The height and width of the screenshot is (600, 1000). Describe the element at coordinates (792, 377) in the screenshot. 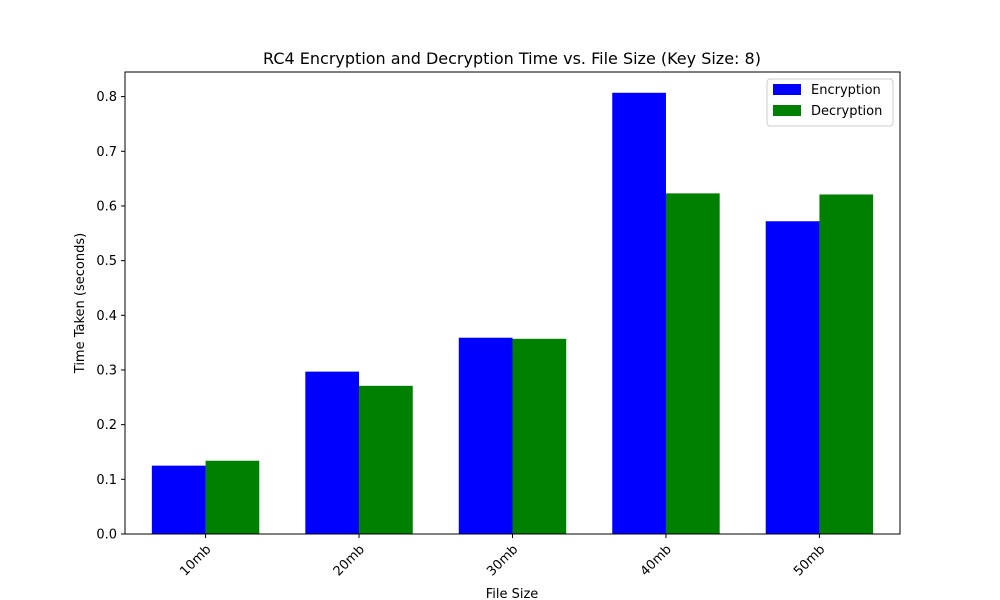

I see `bar-encryption-50mb` at that location.